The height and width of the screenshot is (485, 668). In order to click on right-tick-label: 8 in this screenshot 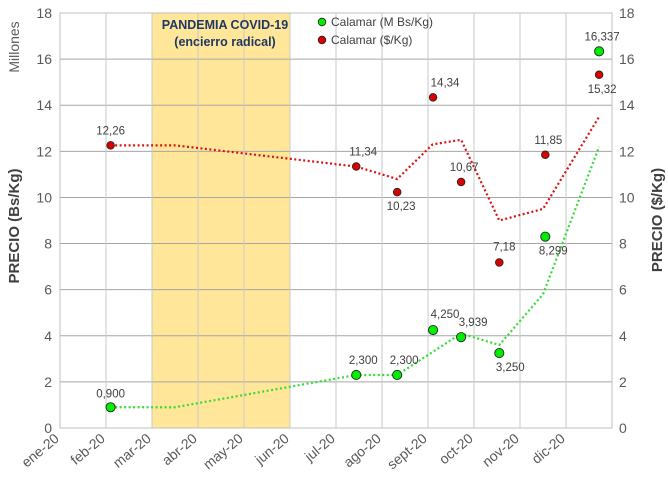, I will do `click(623, 244)`.